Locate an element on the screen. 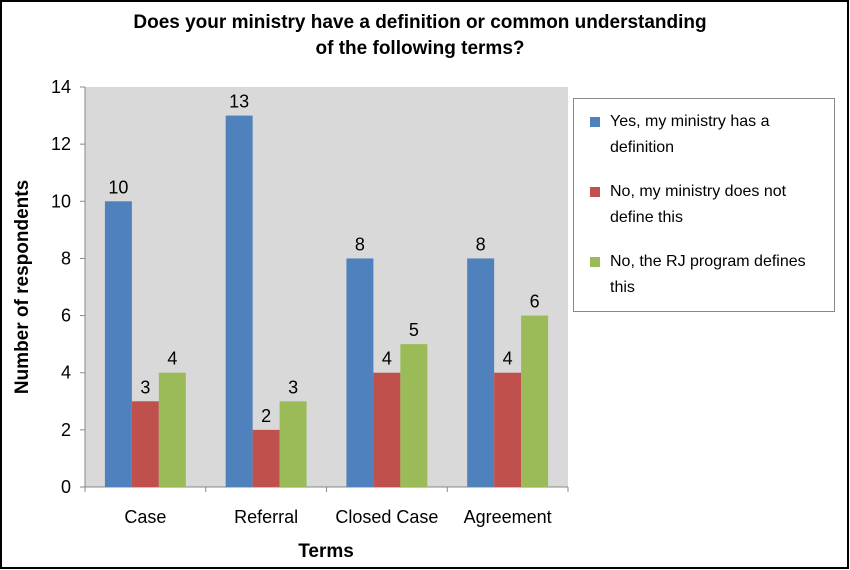 This screenshot has width=850, height=570. data-label: 5 is located at coordinates (414, 330).